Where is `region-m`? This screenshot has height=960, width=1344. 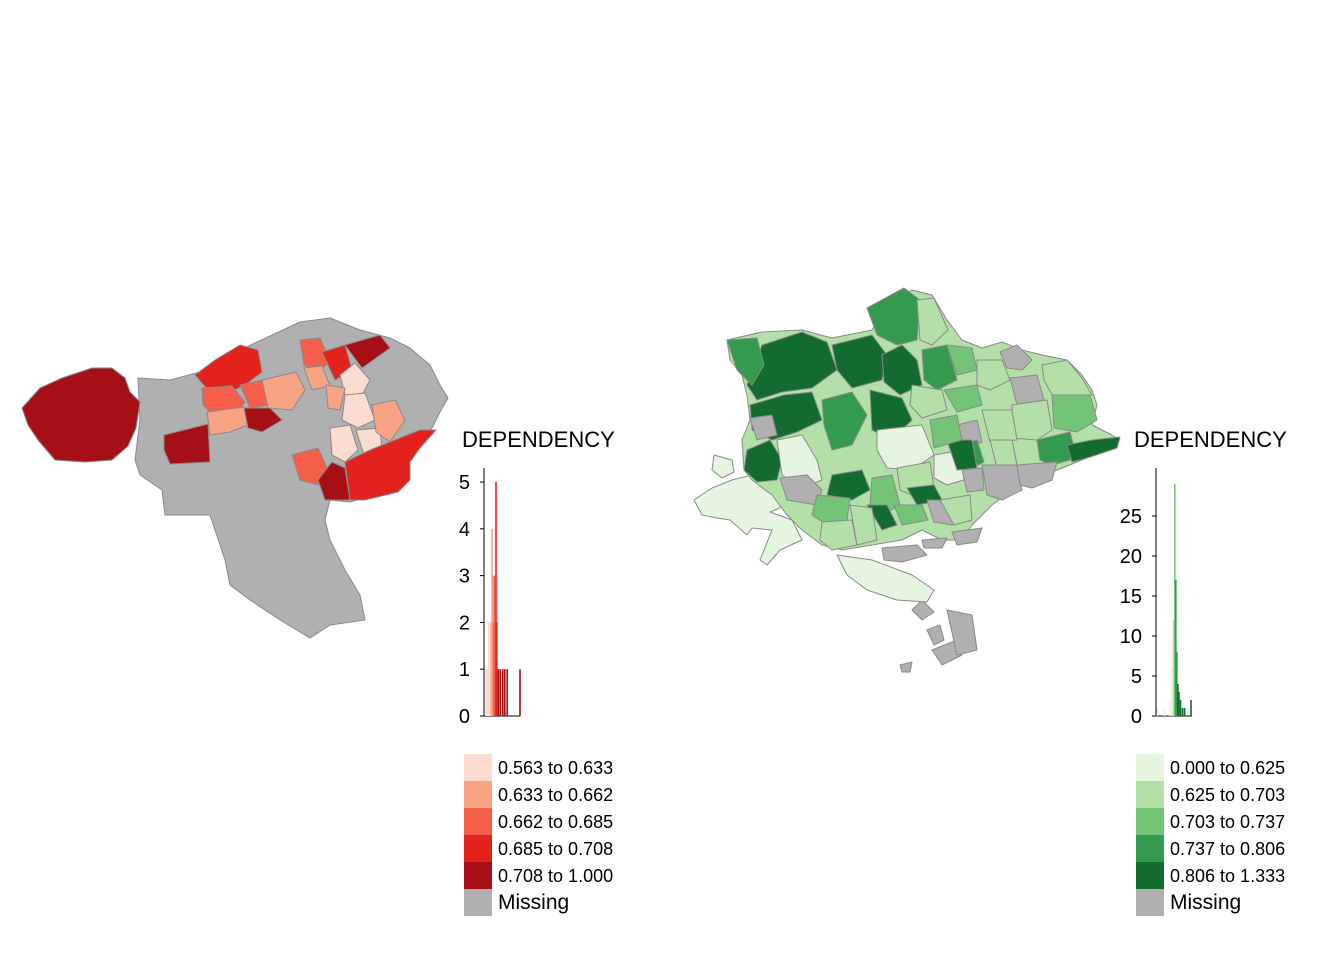 region-m is located at coordinates (335, 397).